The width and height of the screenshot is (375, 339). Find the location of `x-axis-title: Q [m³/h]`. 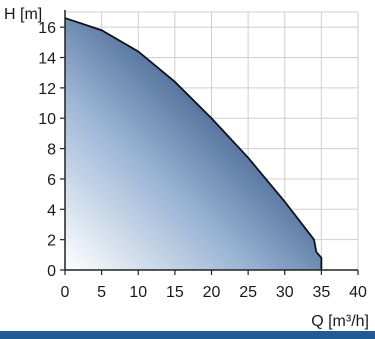

x-axis-title: Q [m³/h] is located at coordinates (340, 321).